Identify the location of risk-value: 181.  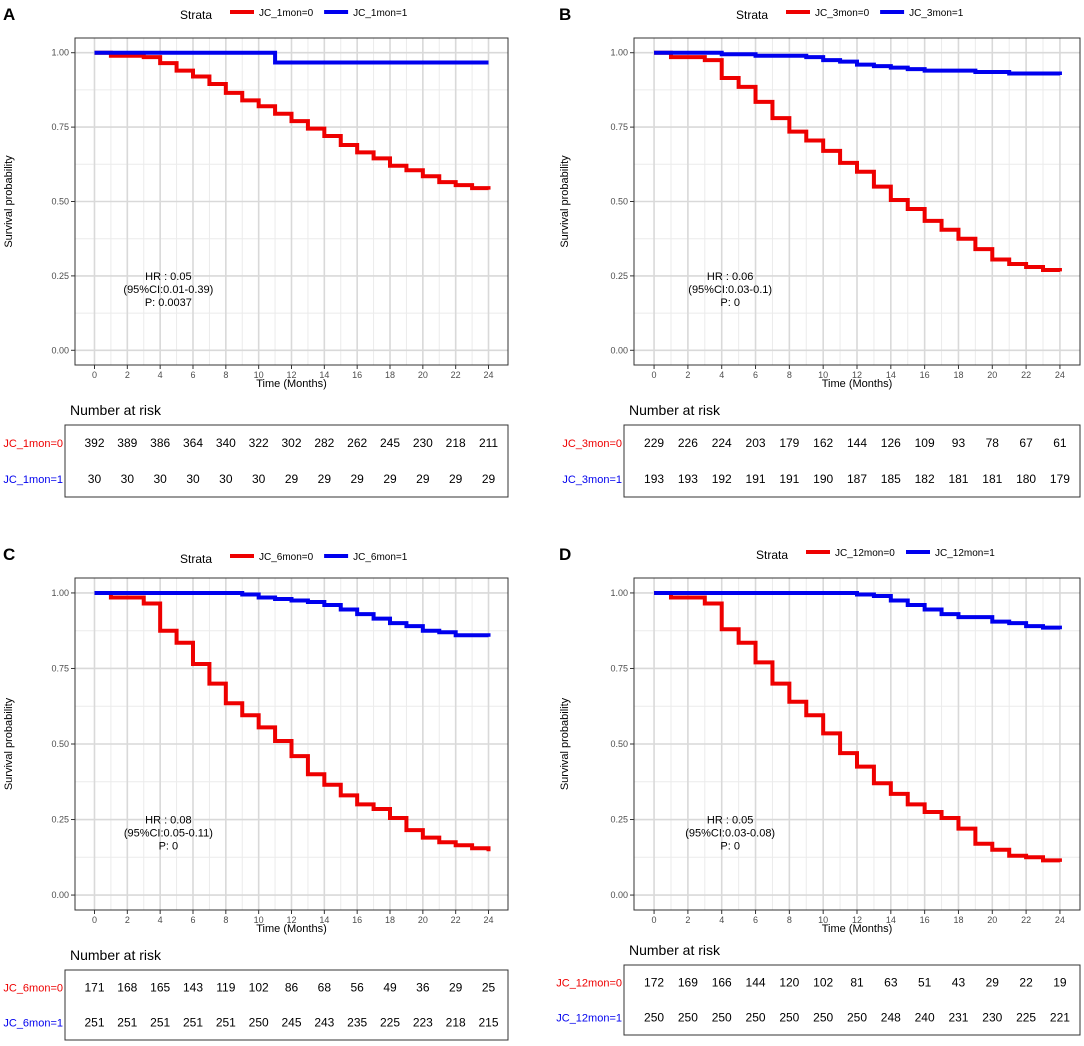
(992, 479).